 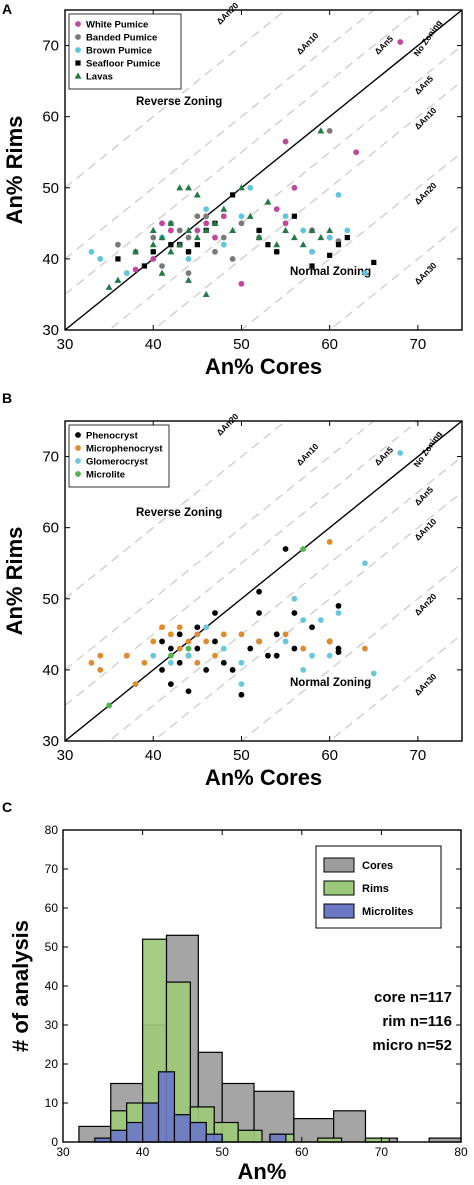 What do you see at coordinates (99, 77) in the screenshot?
I see `legend-label: Lavas` at bounding box center [99, 77].